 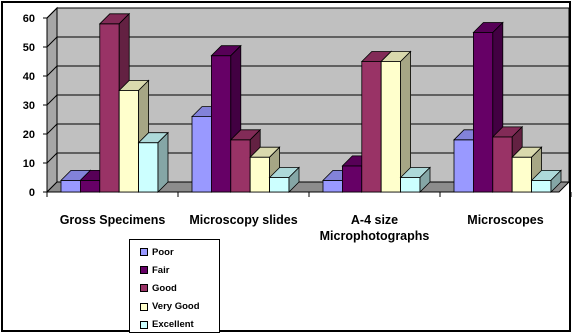 I want to click on legend-label: Poor, so click(x=163, y=252).